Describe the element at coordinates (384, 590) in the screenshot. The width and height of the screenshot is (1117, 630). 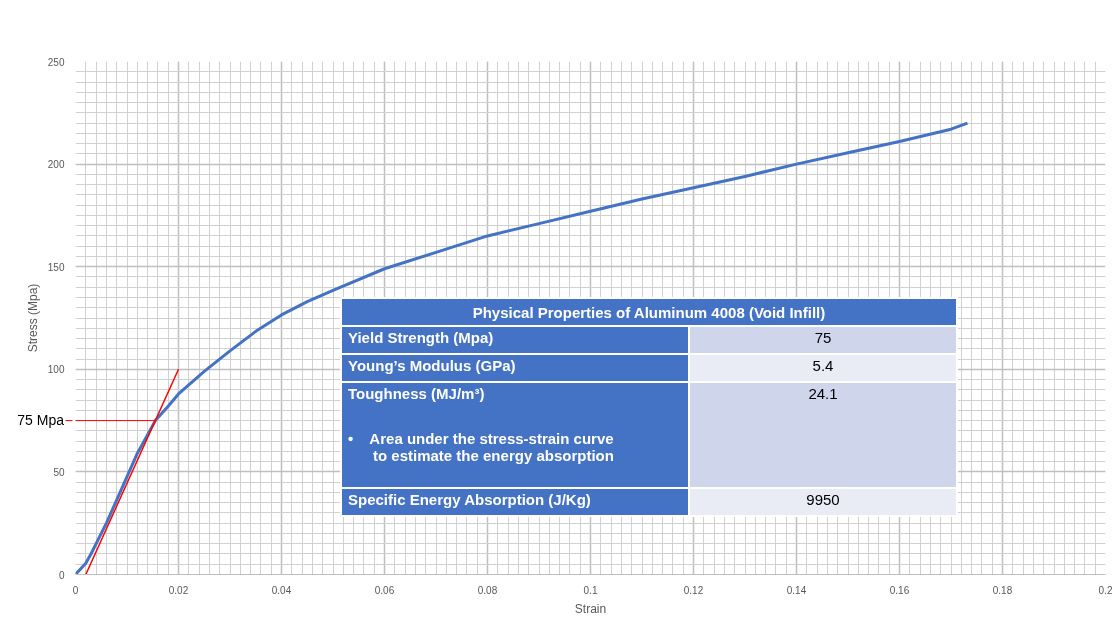
I see `x-tick-label: 0.06` at that location.